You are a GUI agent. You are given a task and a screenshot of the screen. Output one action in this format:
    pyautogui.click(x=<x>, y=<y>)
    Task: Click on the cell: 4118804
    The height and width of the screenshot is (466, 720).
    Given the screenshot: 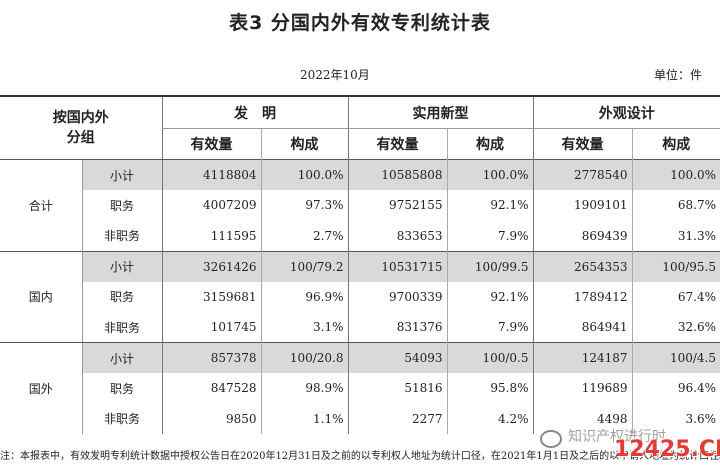 What is the action you would take?
    pyautogui.click(x=211, y=174)
    